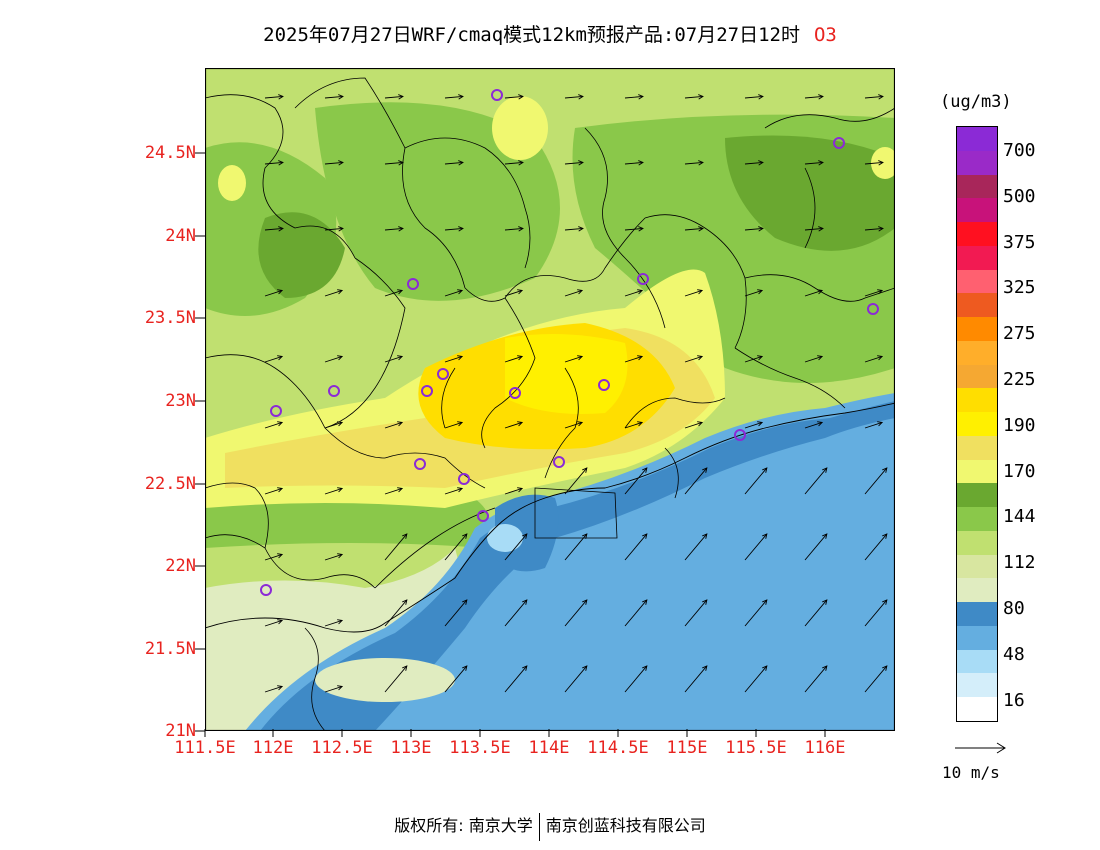 Image resolution: width=1100 pixels, height=850 pixels. Describe the element at coordinates (825, 748) in the screenshot. I see `x-tick-label: 116E` at that location.